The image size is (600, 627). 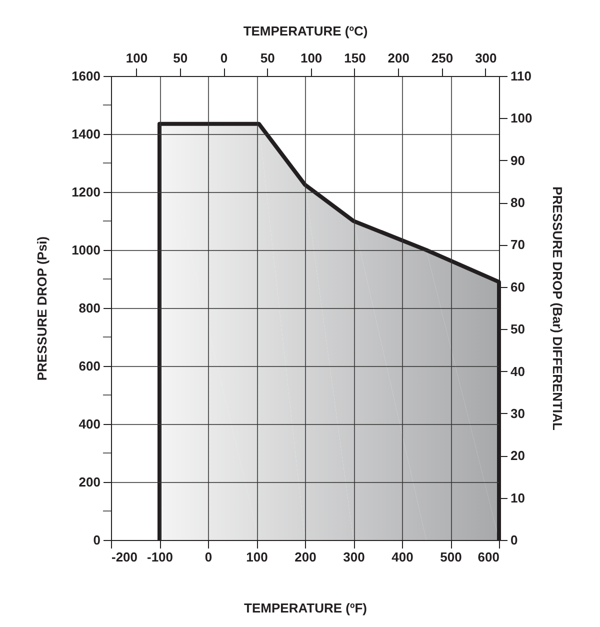 I want to click on x2-tick-label: 150, so click(x=355, y=58).